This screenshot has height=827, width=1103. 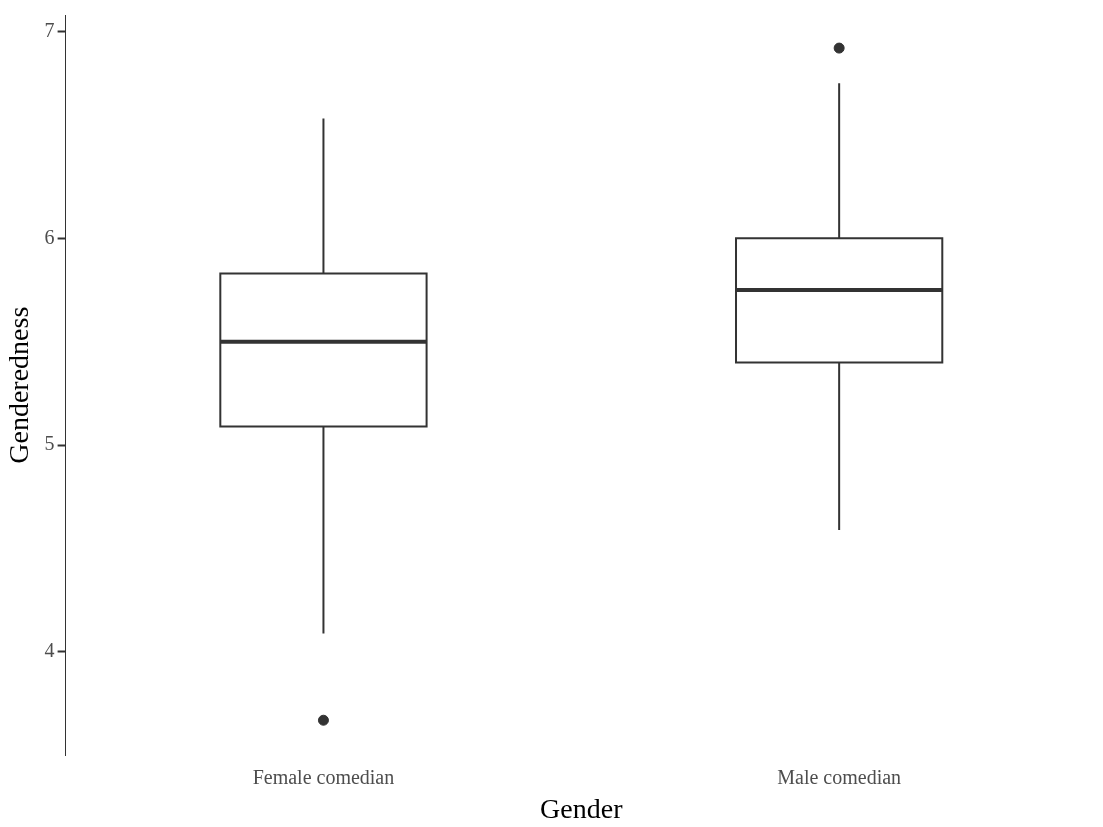 What do you see at coordinates (19, 385) in the screenshot?
I see `y-axis-title: Genderedness` at bounding box center [19, 385].